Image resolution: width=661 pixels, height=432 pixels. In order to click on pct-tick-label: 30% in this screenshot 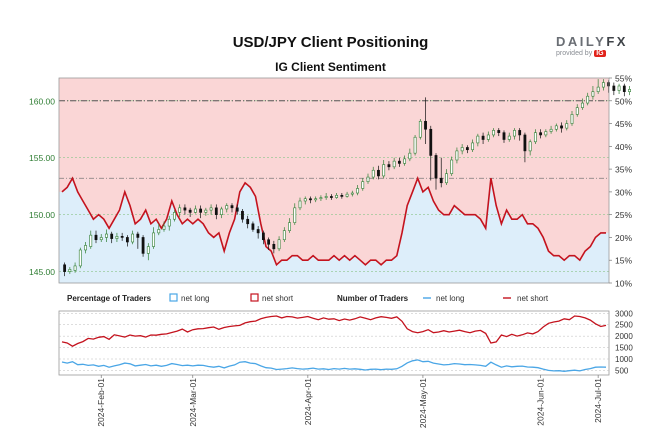, I will do `click(623, 192)`.